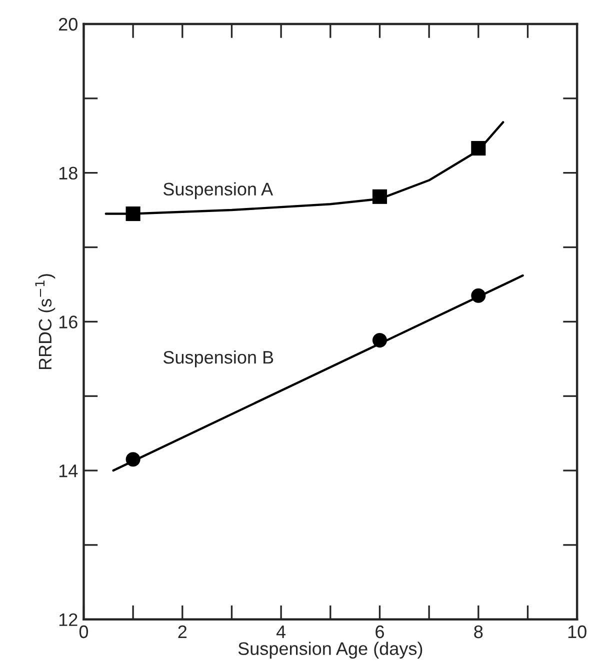 Image resolution: width=598 pixels, height=666 pixels. I want to click on y-axis-title: RRDC (s$^{−1}$), so click(45, 322).